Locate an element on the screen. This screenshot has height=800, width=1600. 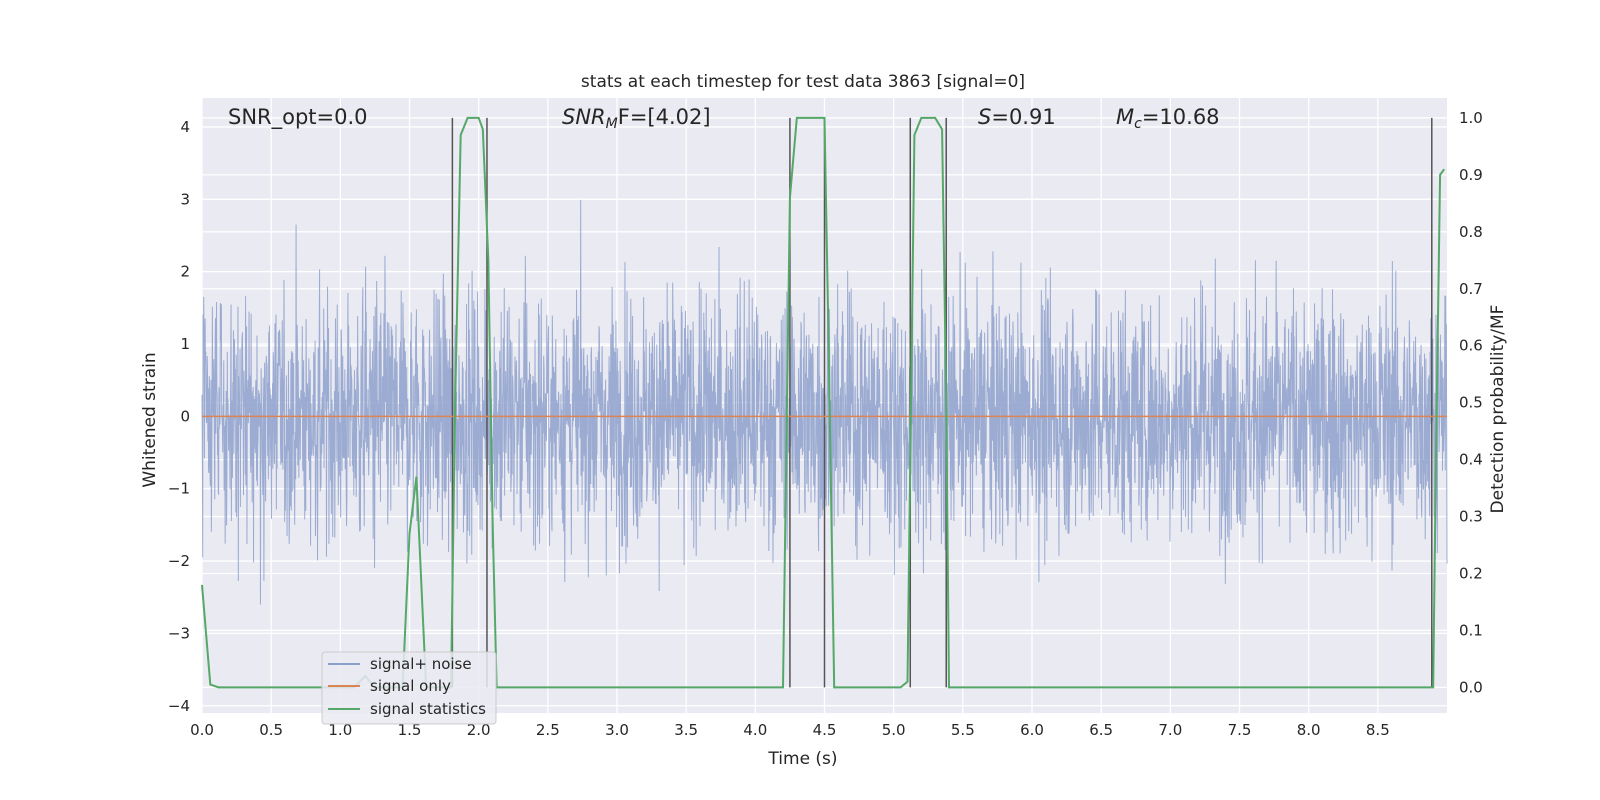
y2-tick-label: 1.0 is located at coordinates (1471, 118).